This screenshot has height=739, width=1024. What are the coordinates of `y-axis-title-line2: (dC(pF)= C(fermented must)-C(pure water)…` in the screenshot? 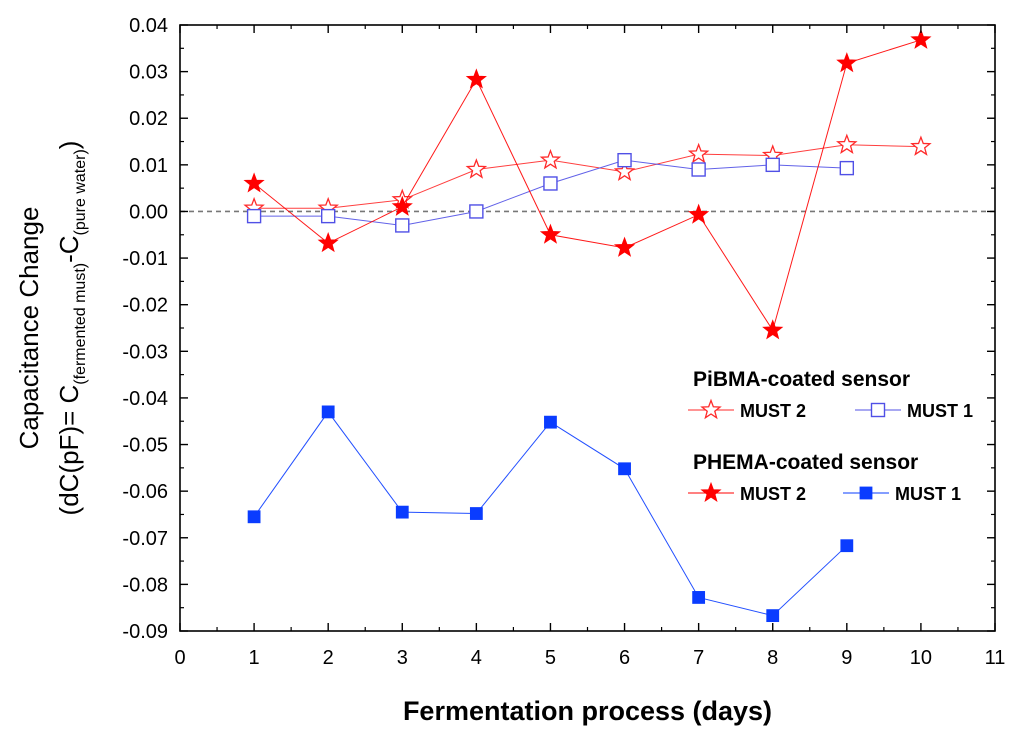 It's located at (71, 328).